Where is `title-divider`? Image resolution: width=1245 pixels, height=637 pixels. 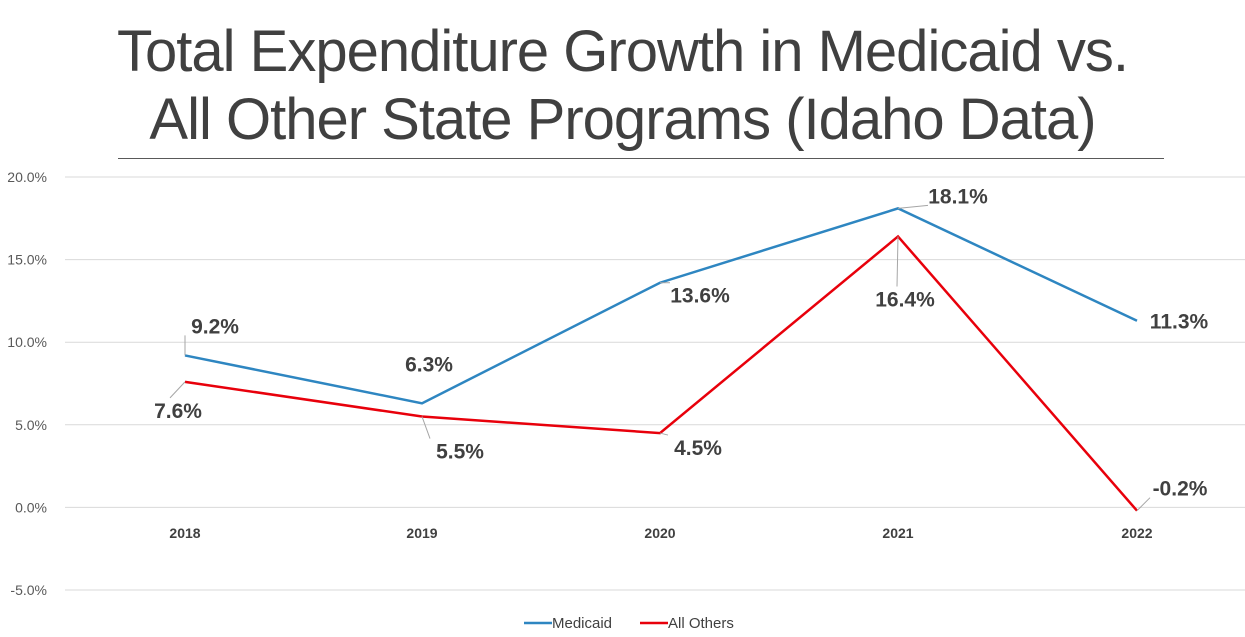
title-divider is located at coordinates (641, 158).